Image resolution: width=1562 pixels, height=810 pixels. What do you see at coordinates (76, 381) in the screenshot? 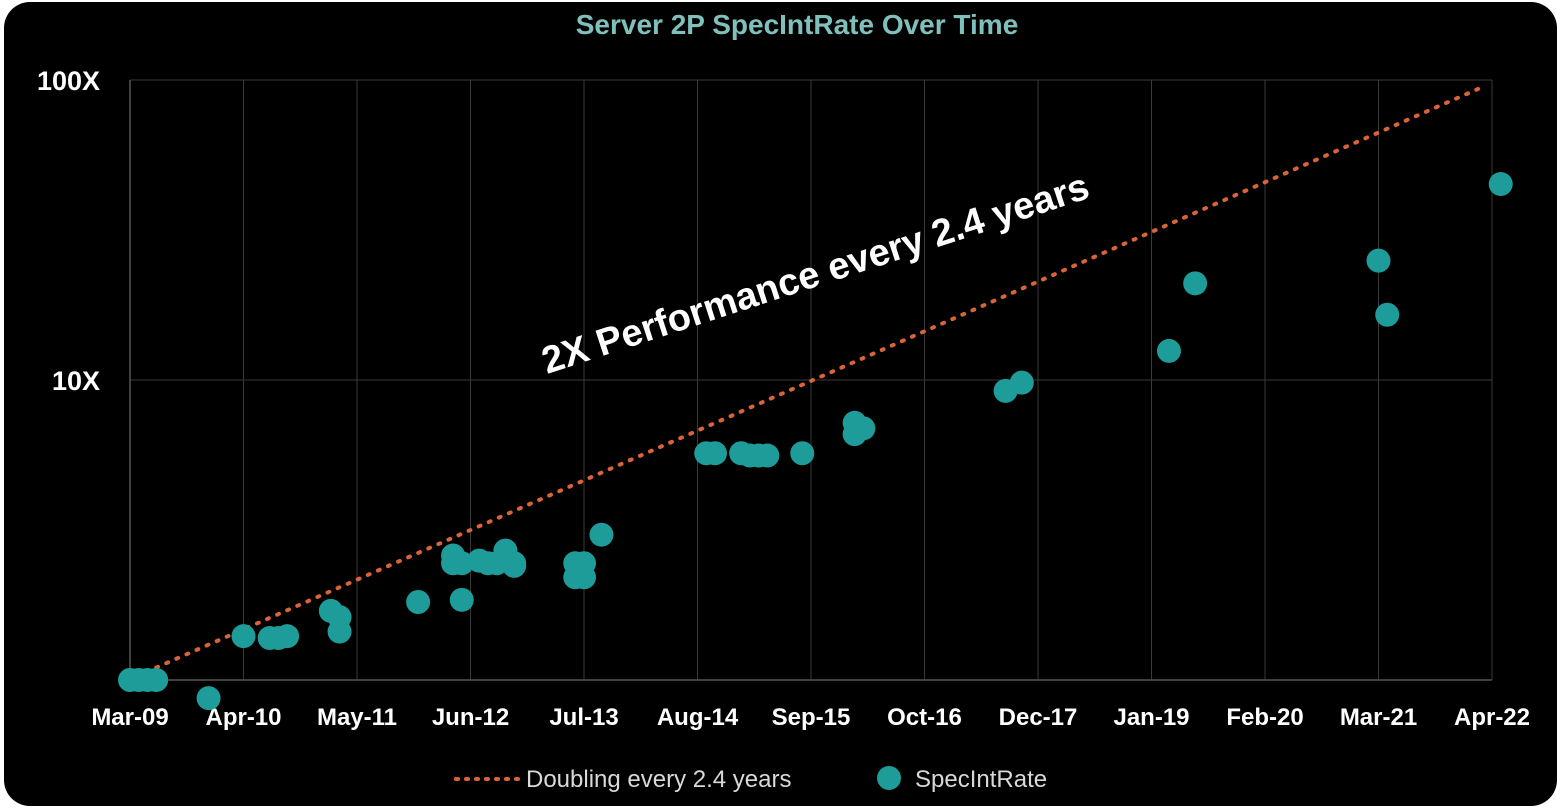
I see `y-tick-label: 10X` at bounding box center [76, 381].